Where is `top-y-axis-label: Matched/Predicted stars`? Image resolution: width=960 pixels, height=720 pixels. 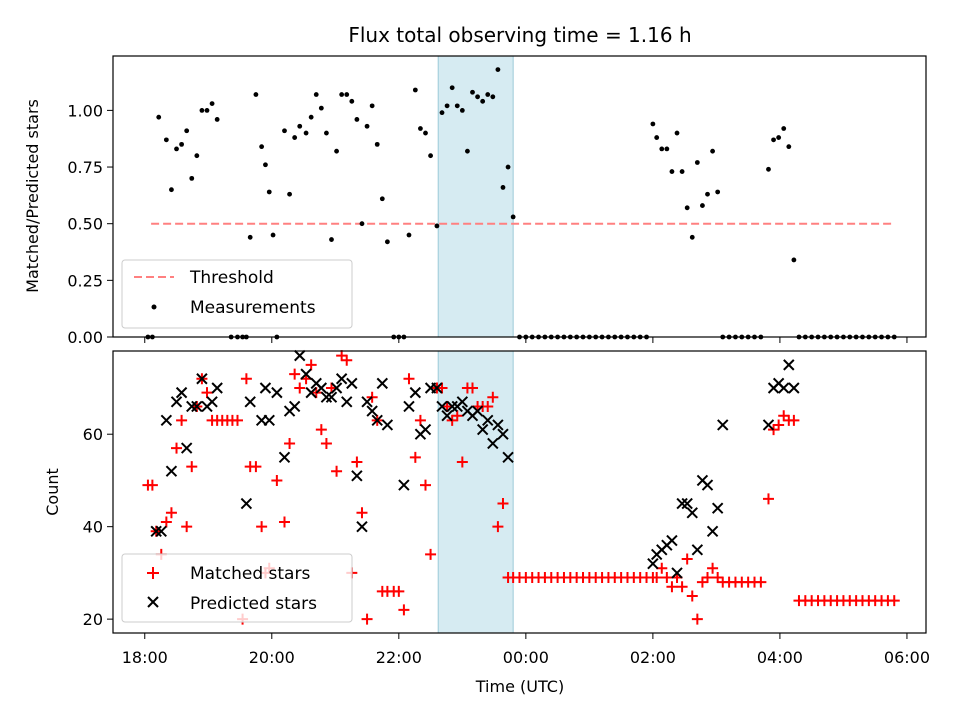 top-y-axis-label: Matched/Predicted stars is located at coordinates (32, 196).